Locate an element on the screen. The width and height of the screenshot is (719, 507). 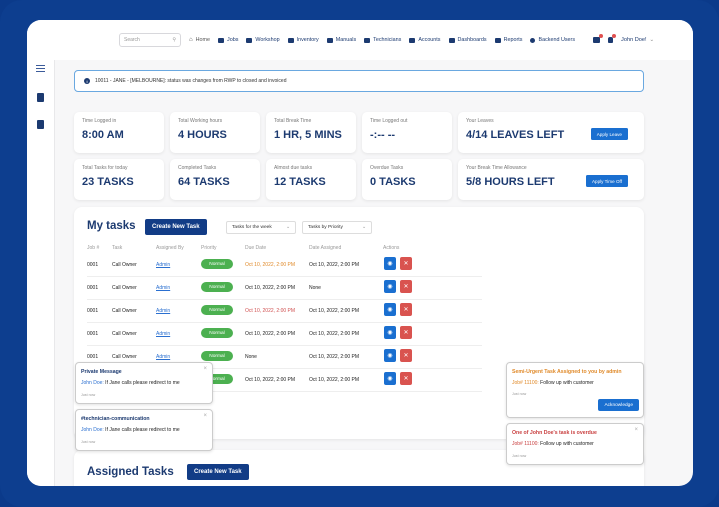
nav-technicians-label: Technicians is located at coordinates (387, 40).